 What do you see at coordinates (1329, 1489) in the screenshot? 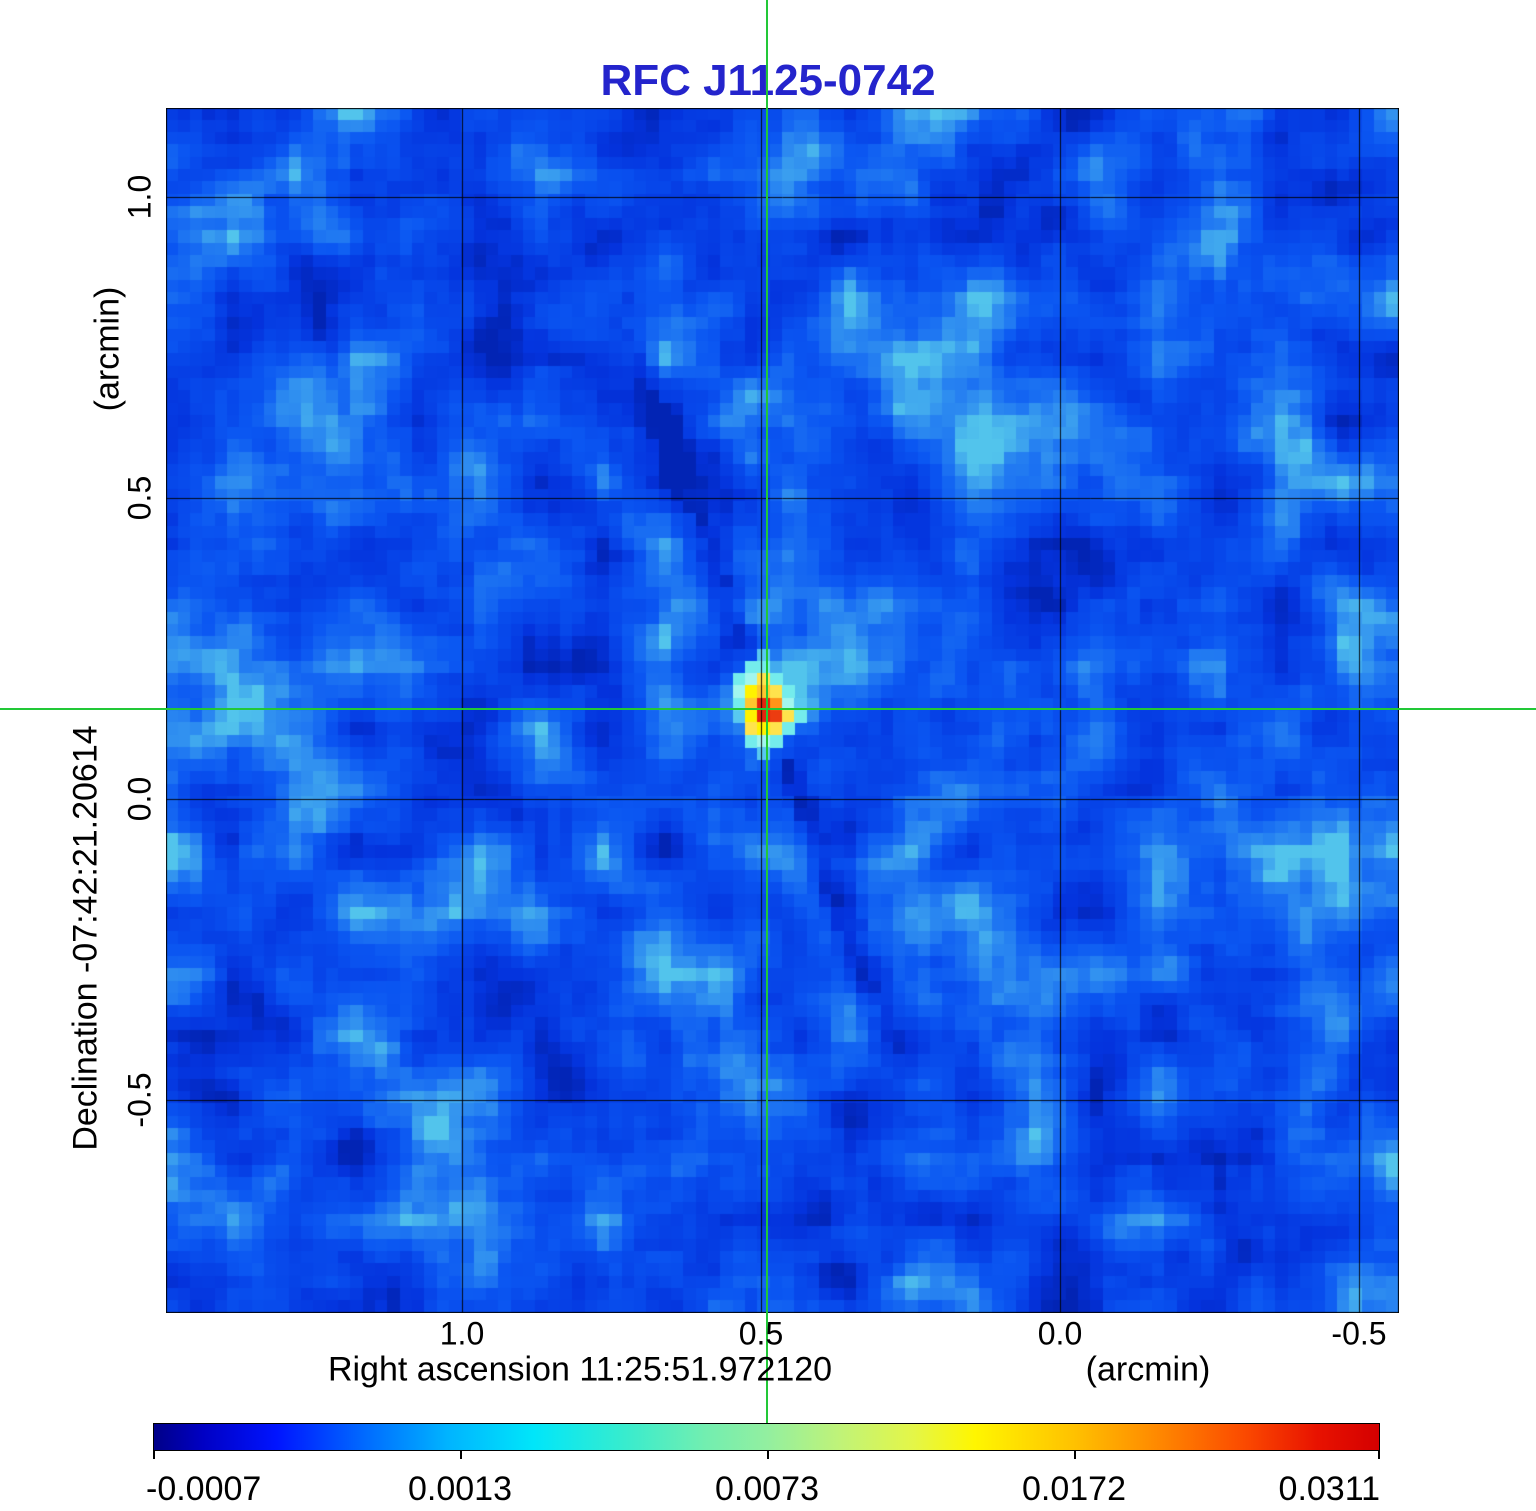
I see `colorbar-label: 0.0311` at bounding box center [1329, 1489].